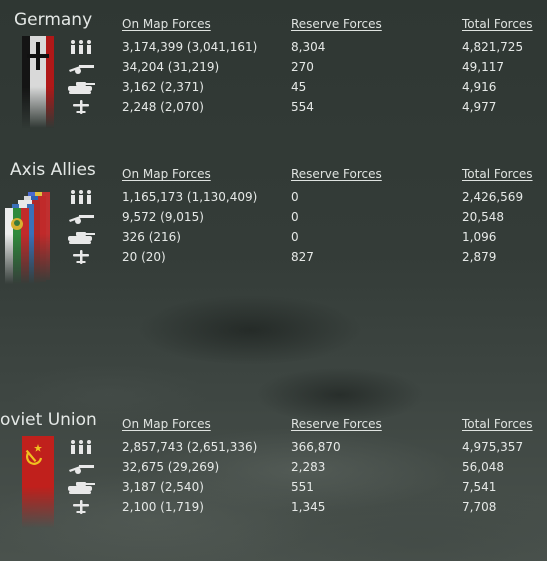 The height and width of the screenshot is (561, 547). What do you see at coordinates (308, 47) in the screenshot?
I see `reserve-value: 8,304` at bounding box center [308, 47].